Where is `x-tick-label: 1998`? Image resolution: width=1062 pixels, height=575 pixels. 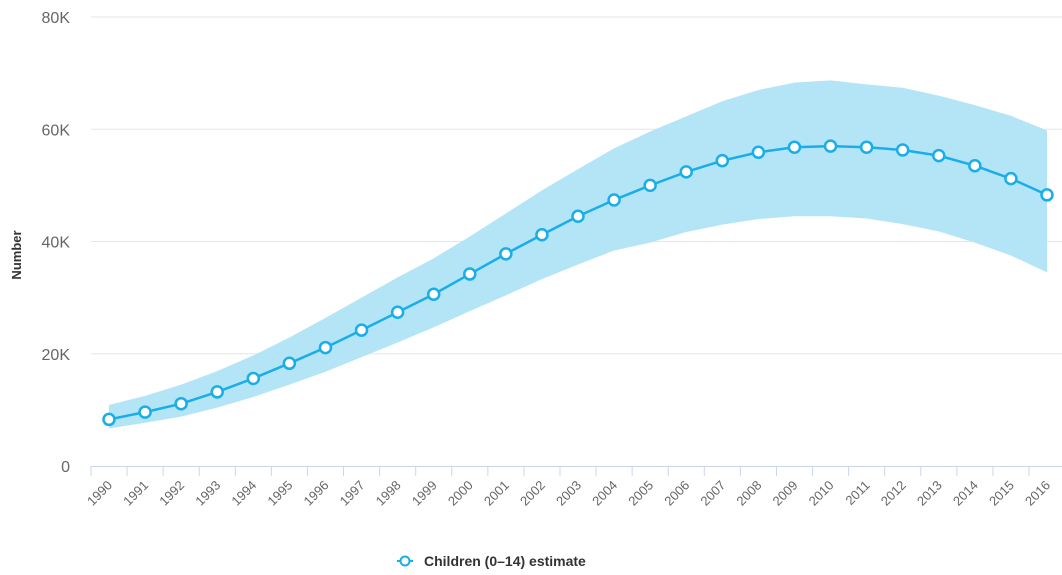
x-tick-label: 1998 is located at coordinates (388, 493).